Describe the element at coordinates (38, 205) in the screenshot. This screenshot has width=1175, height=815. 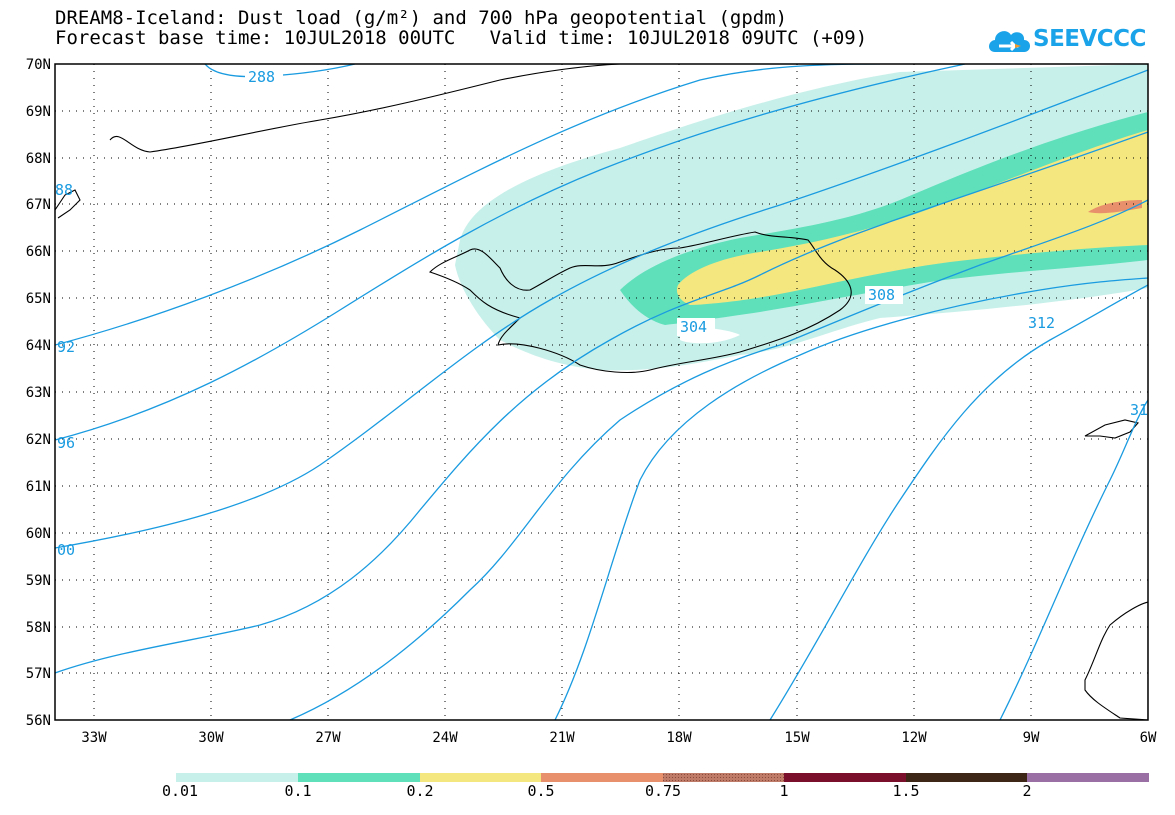
I see `lat-label: 67N` at that location.